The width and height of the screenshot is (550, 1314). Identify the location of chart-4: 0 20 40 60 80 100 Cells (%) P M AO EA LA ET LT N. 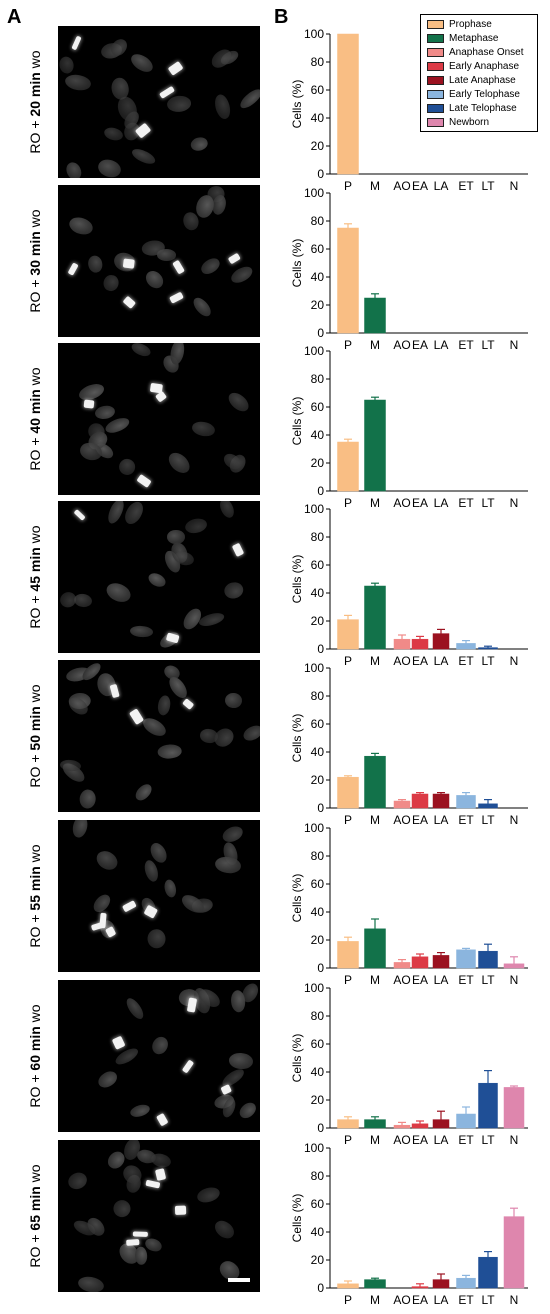
(409, 585).